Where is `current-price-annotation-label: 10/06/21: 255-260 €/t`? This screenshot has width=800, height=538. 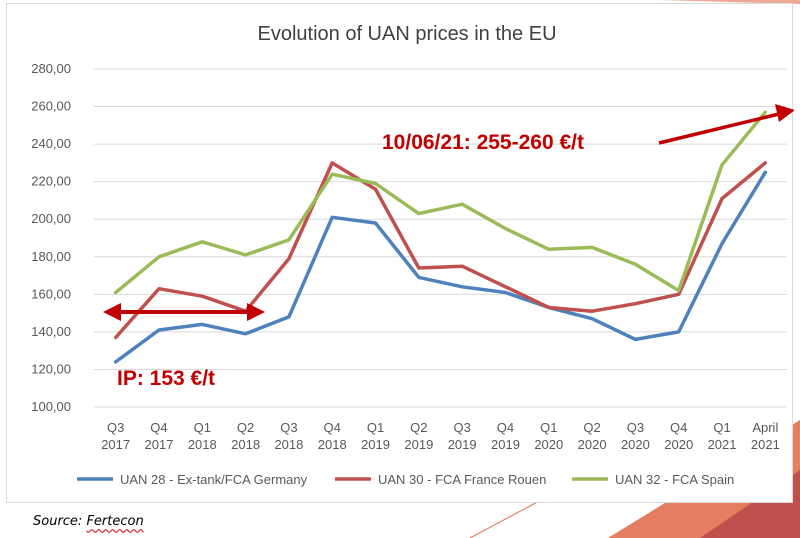
current-price-annotation-label: 10/06/21: 255-260 €/t is located at coordinates (483, 142).